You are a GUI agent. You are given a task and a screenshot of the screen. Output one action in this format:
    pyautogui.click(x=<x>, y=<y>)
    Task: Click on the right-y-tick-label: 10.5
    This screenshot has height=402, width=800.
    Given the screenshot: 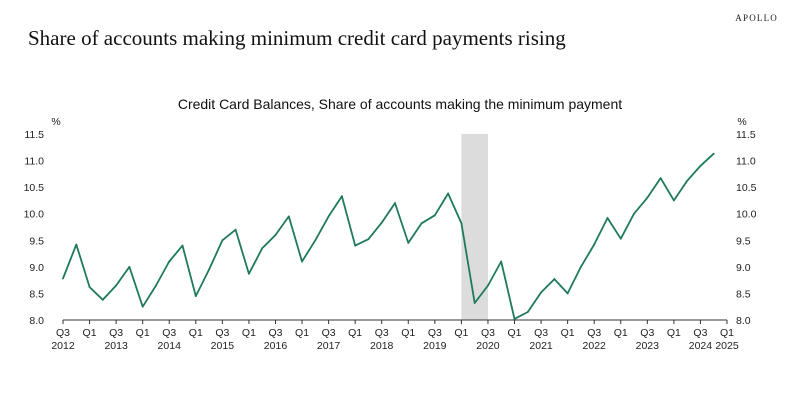 What is the action you would take?
    pyautogui.click(x=746, y=188)
    